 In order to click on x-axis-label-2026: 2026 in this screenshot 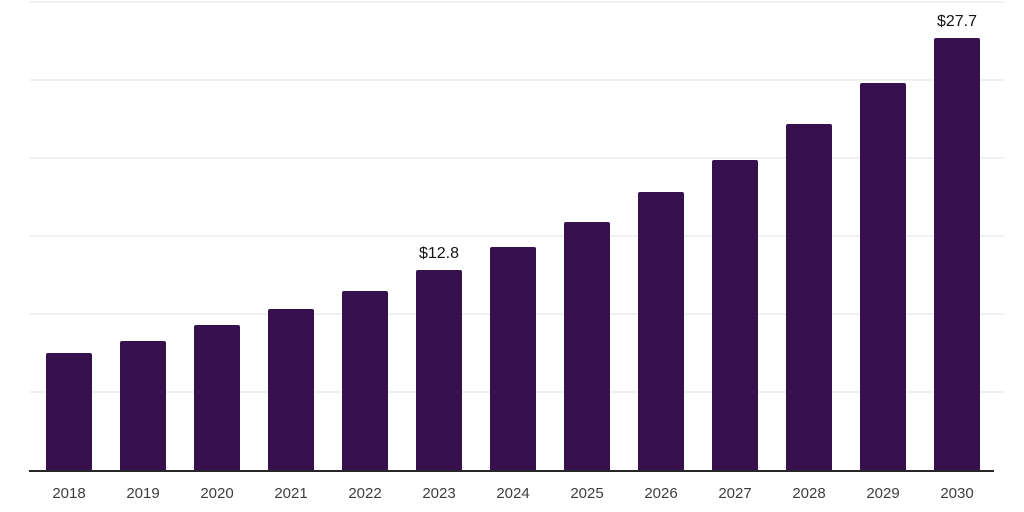, I will do `click(661, 493)`.